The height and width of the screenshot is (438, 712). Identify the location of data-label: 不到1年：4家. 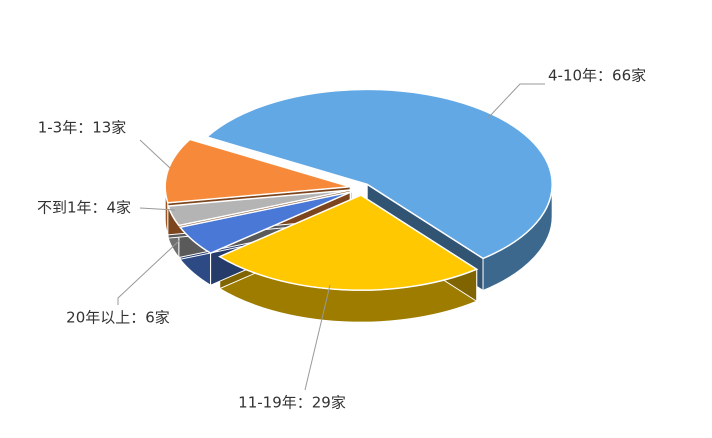
(84, 208).